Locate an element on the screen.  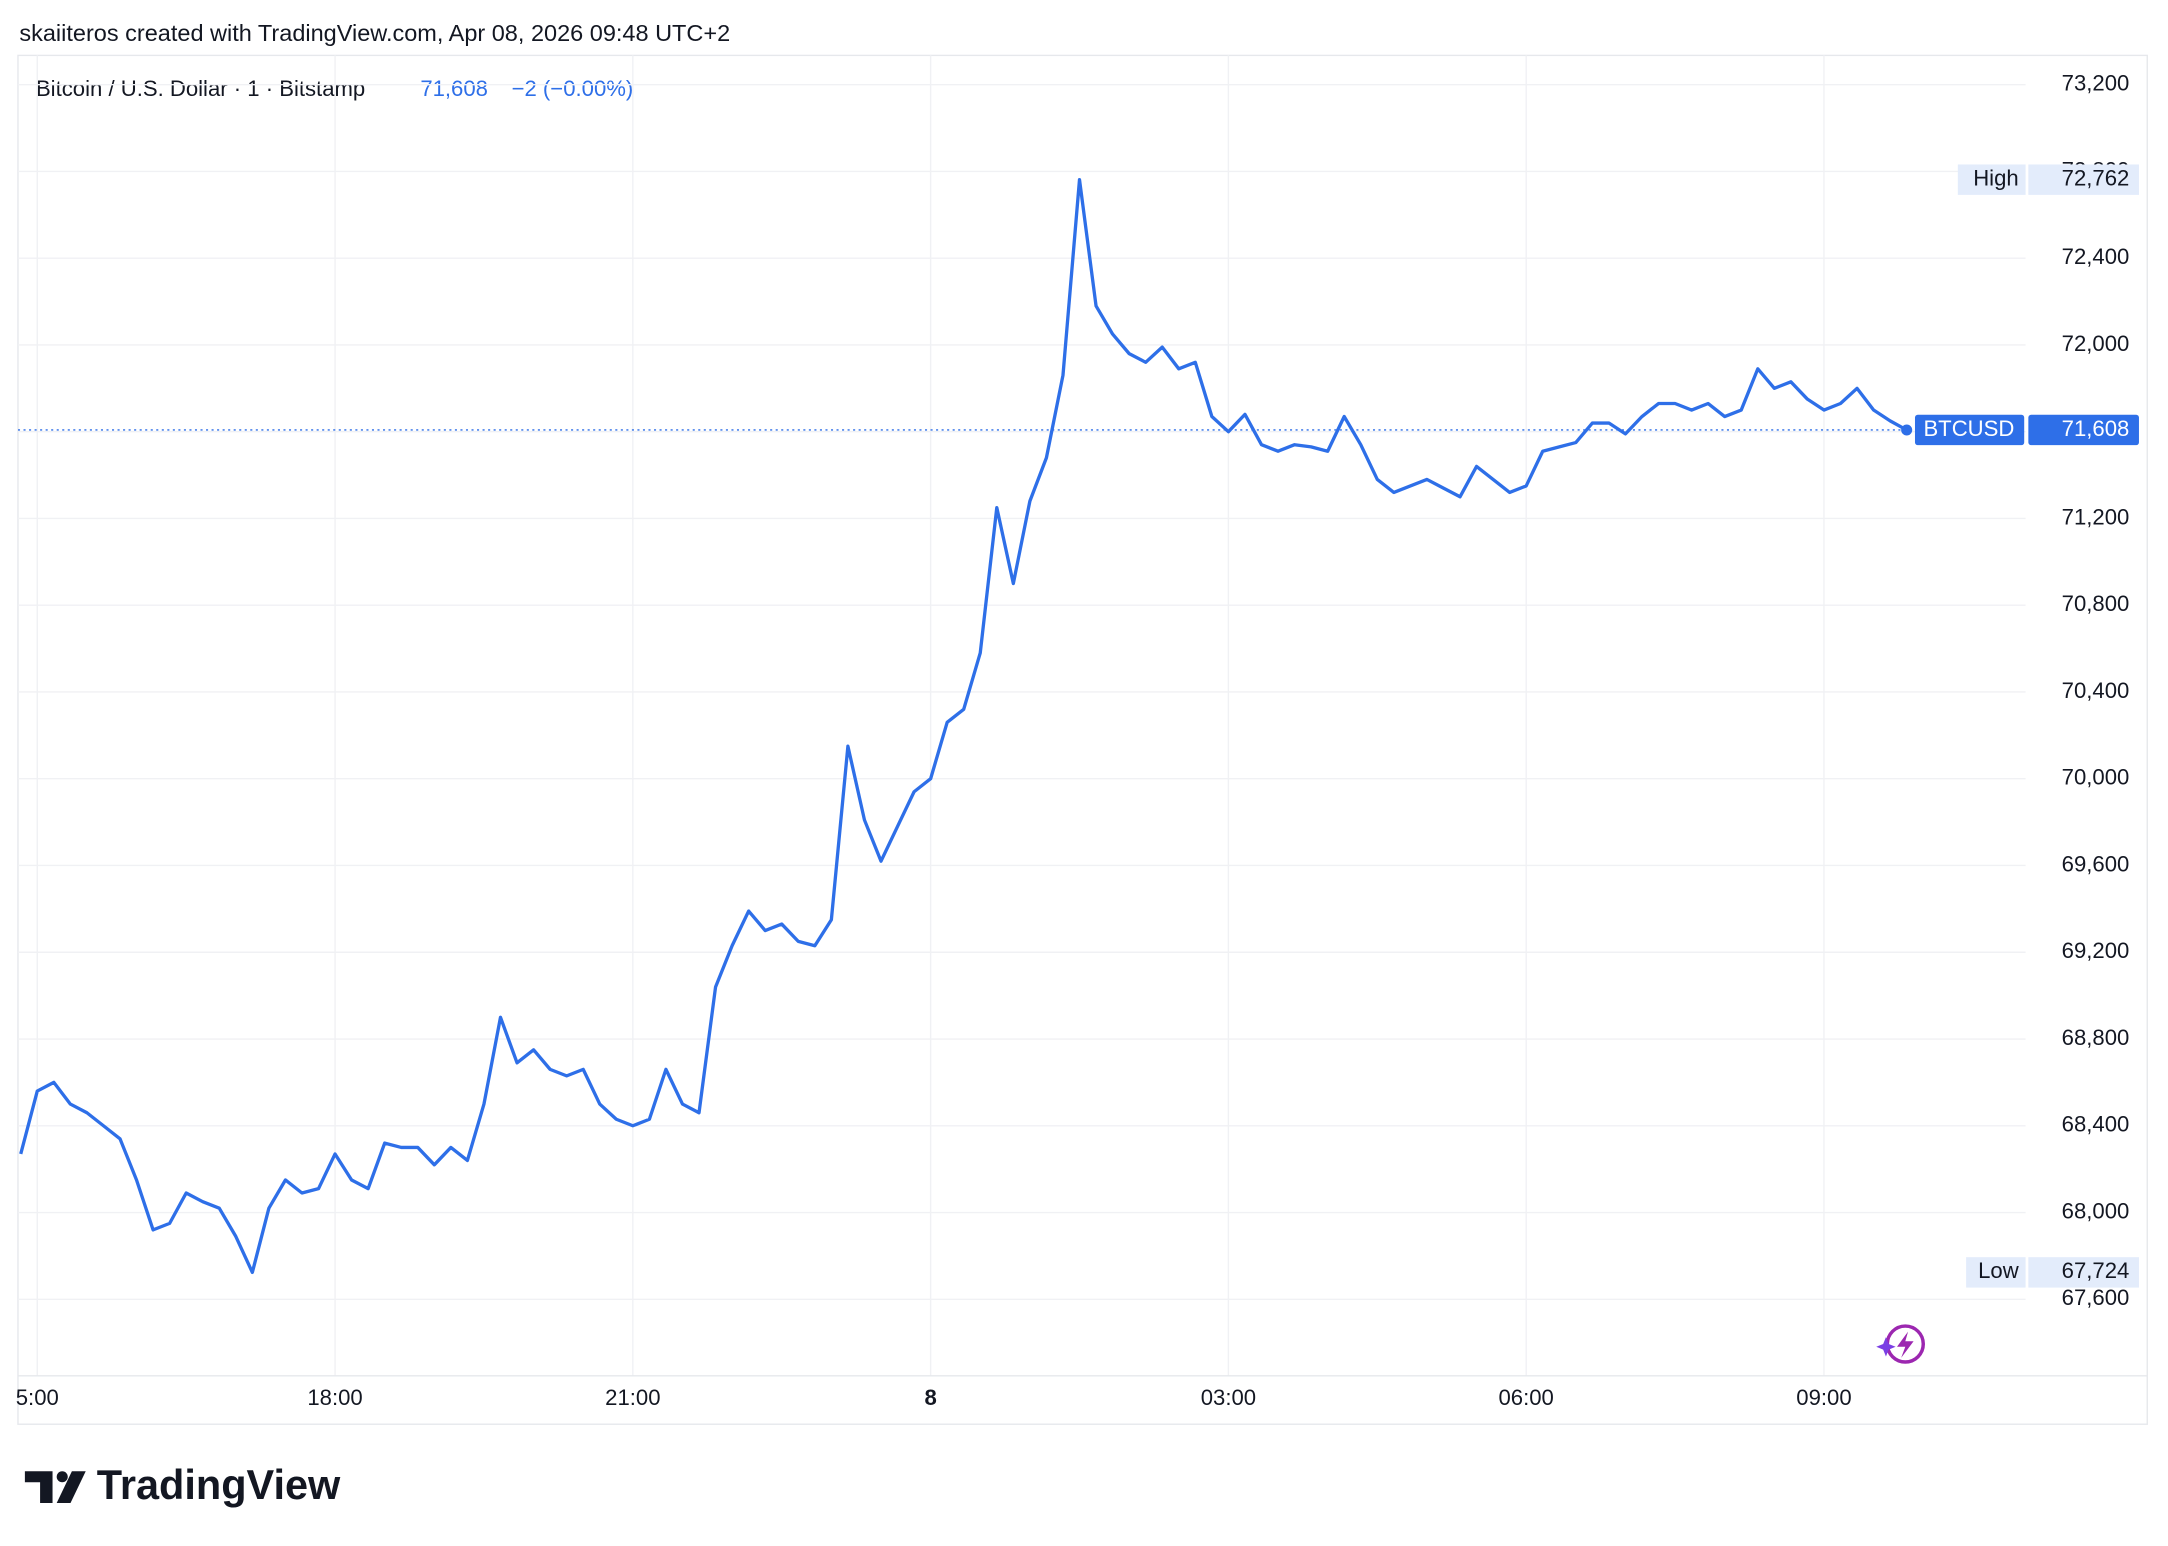
low-badge-value-label: 67,724 is located at coordinates (2096, 1270).